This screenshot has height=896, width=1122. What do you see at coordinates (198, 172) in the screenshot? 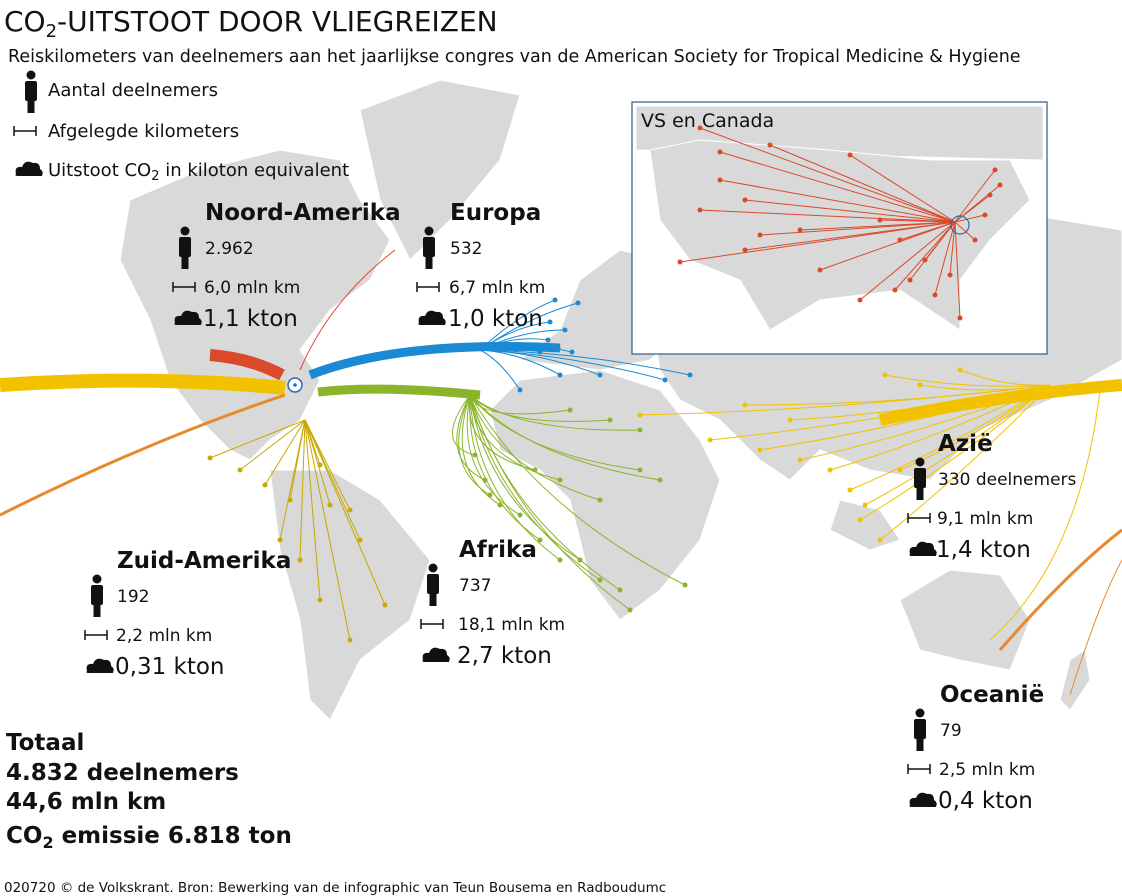
I see `legend-label: Uitstoot CO2 in kiloton equivalent` at bounding box center [198, 172].